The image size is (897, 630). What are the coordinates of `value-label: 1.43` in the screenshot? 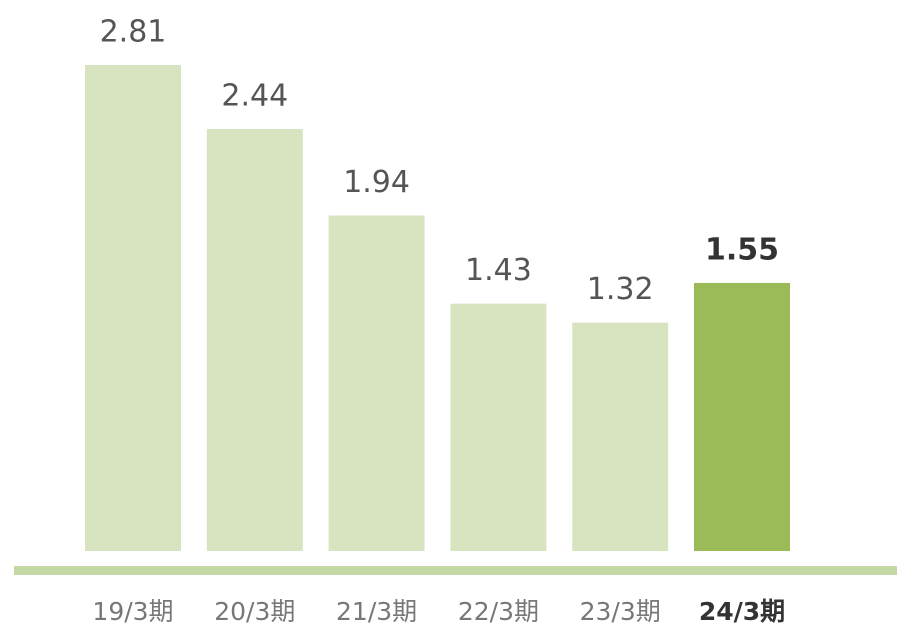 It's located at (498, 270).